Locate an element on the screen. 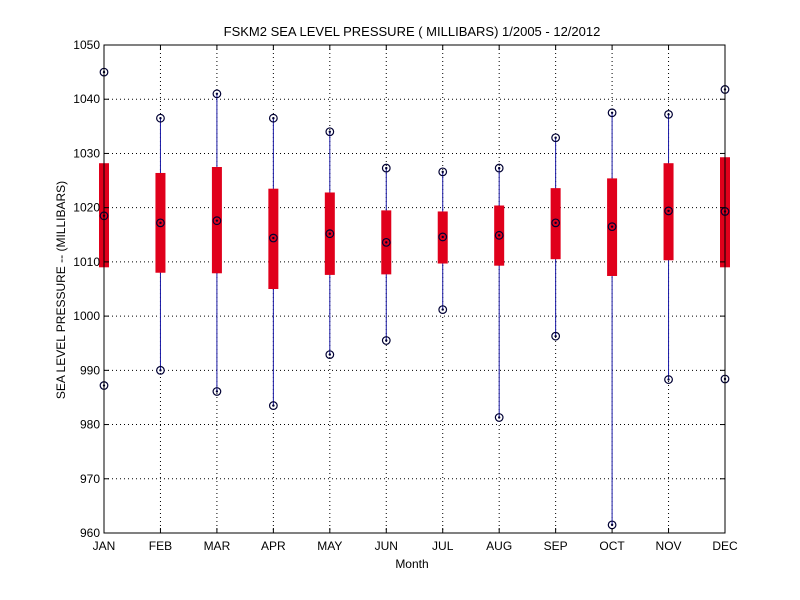  max-marker-feb is located at coordinates (160, 118).